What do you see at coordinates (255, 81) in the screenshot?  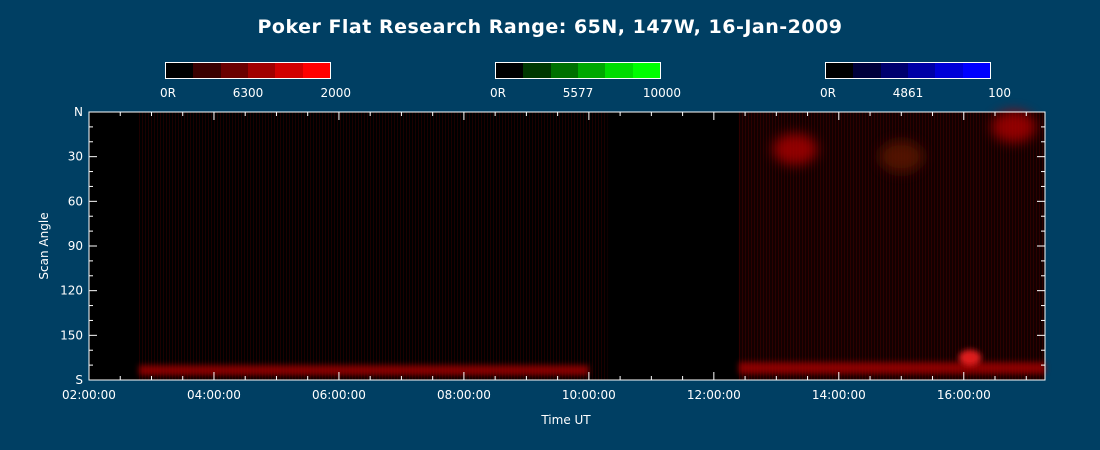 I see `colorbar-6300: 0R 6300 2000` at bounding box center [255, 81].